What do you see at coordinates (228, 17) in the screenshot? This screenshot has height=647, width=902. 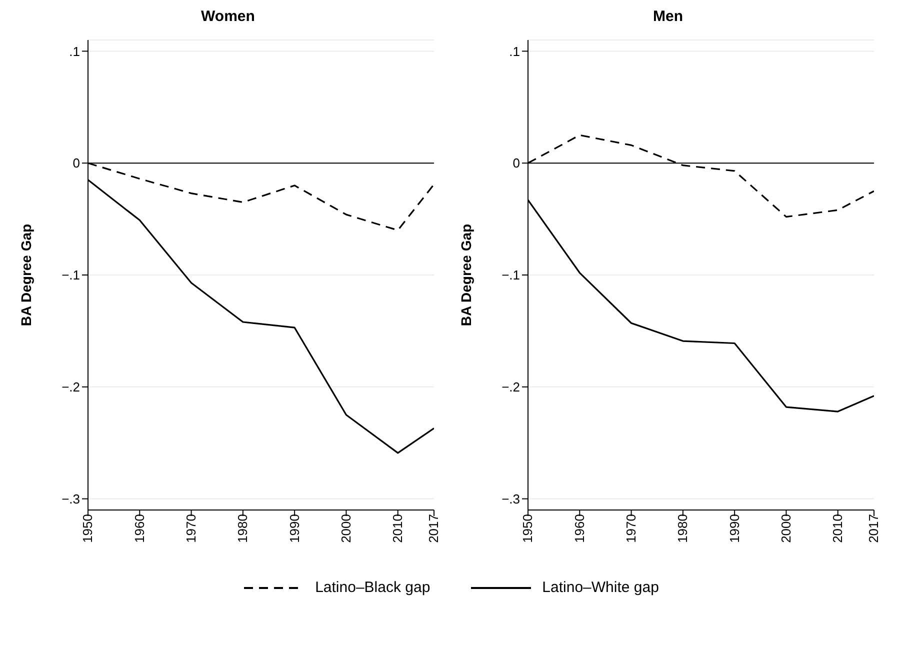 I see `chart-title: Women` at bounding box center [228, 17].